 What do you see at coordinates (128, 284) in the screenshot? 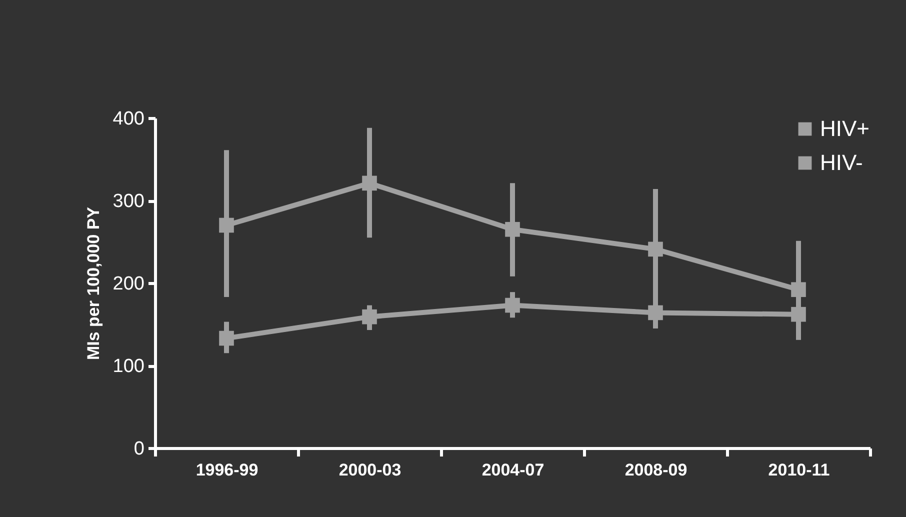
I see `y-tick-label: 200` at bounding box center [128, 284].